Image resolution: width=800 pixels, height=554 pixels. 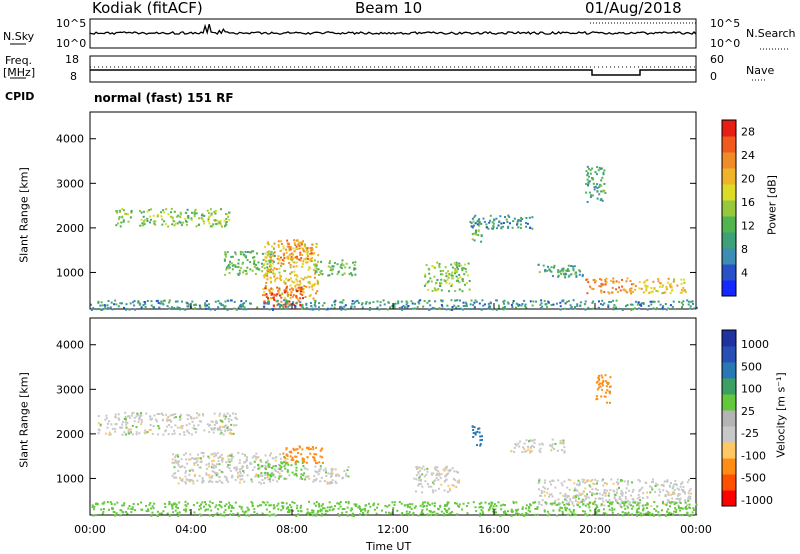 I want to click on velocity-colorbar-tick: -100, so click(x=753, y=455).